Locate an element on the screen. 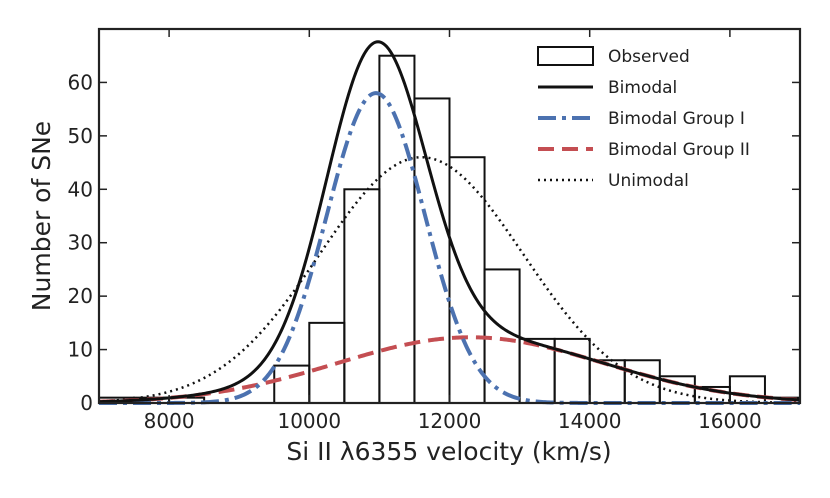 This screenshot has height=498, width=830. y-tick-label: 10 is located at coordinates (80, 350).